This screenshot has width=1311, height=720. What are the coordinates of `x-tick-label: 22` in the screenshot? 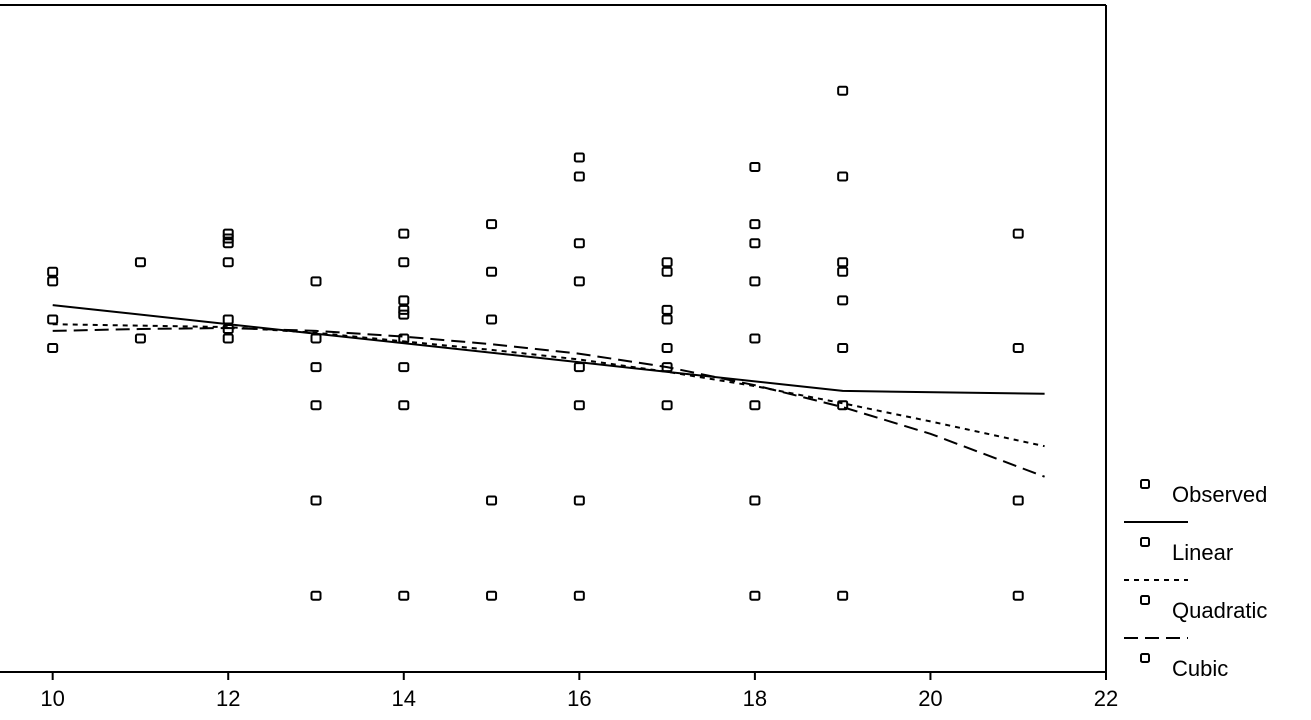 It's located at (1106, 698).